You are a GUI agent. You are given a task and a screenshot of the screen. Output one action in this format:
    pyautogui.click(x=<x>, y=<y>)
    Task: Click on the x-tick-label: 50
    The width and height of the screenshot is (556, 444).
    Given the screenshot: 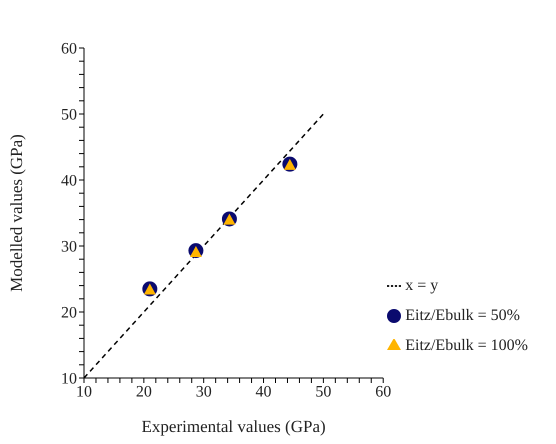 What is the action you would take?
    pyautogui.click(x=323, y=391)
    